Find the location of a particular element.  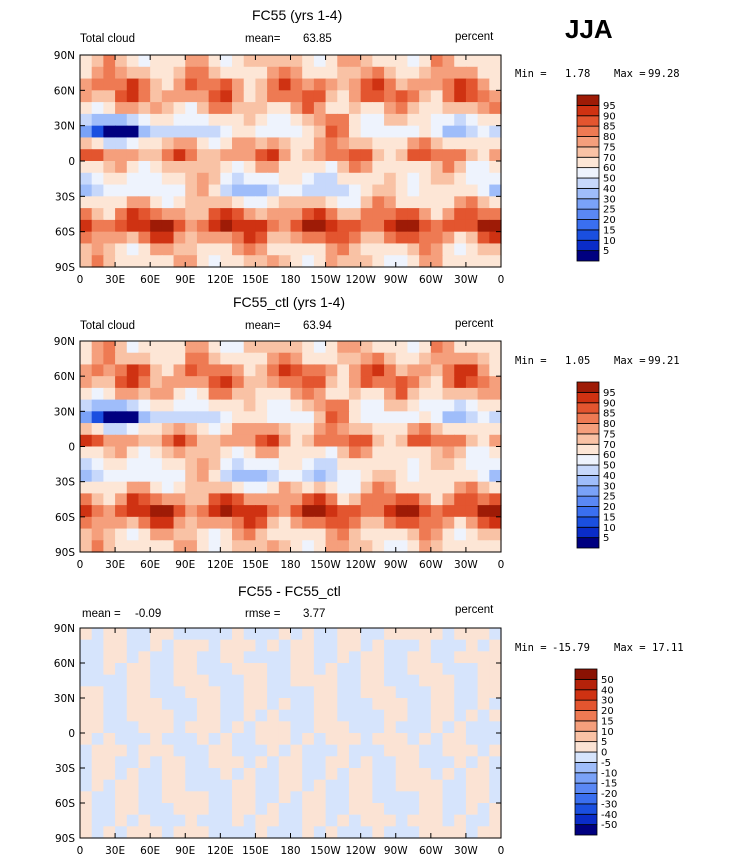

colorbar-label: 70 is located at coordinates (609, 445).